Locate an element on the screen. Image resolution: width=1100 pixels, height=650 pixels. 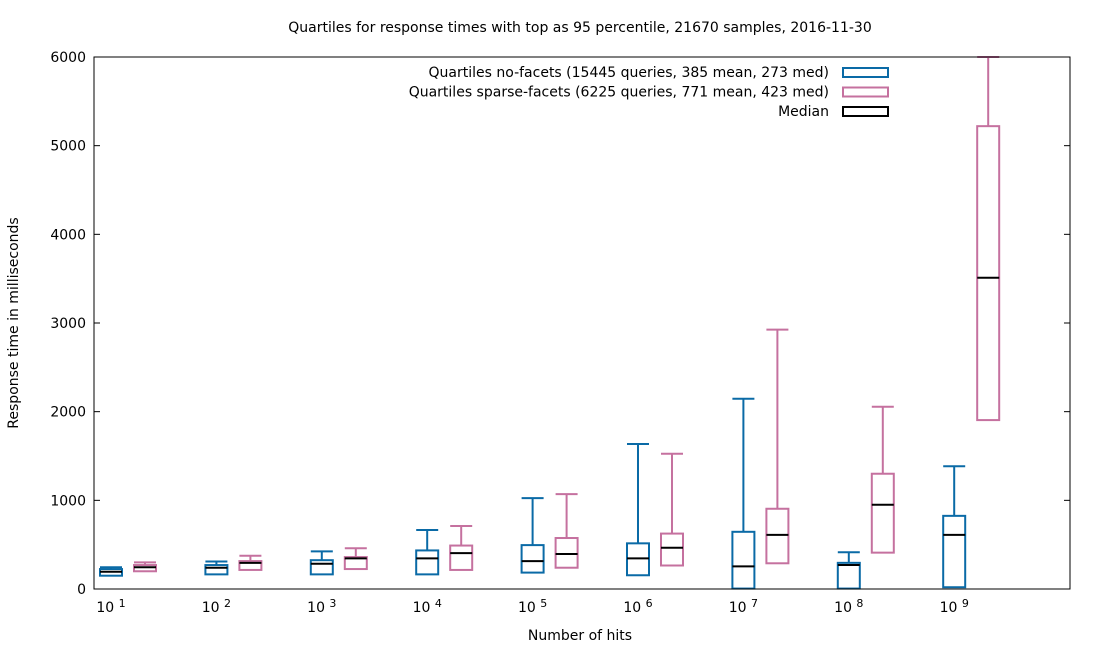
y-axis-label: Response time in milliseconds is located at coordinates (14, 322).